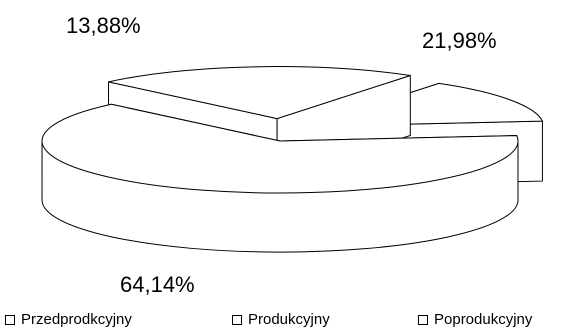  I want to click on legend-label: Przedprodkcyjny, so click(76, 319).